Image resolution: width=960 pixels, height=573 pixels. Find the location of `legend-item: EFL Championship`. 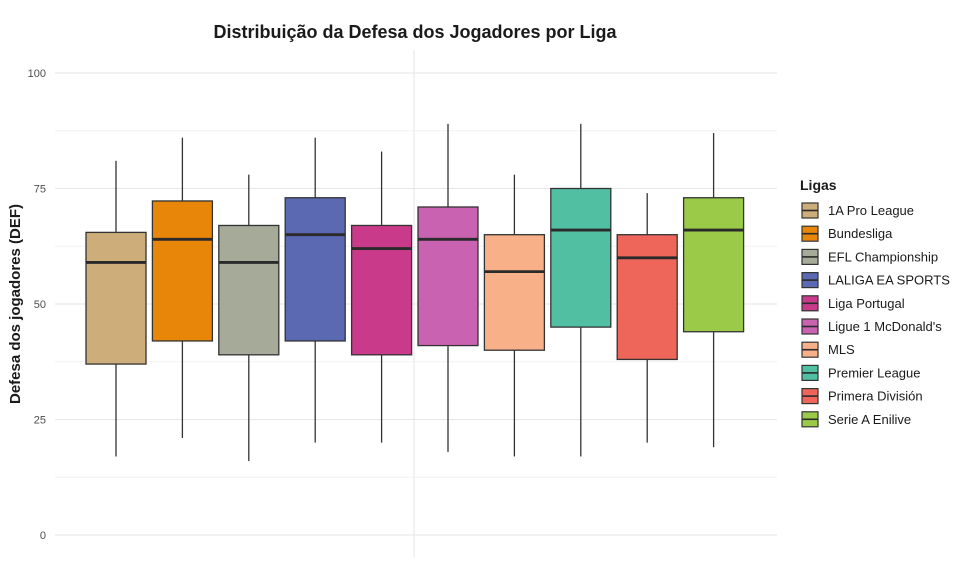

legend-item: EFL Championship is located at coordinates (869, 256).